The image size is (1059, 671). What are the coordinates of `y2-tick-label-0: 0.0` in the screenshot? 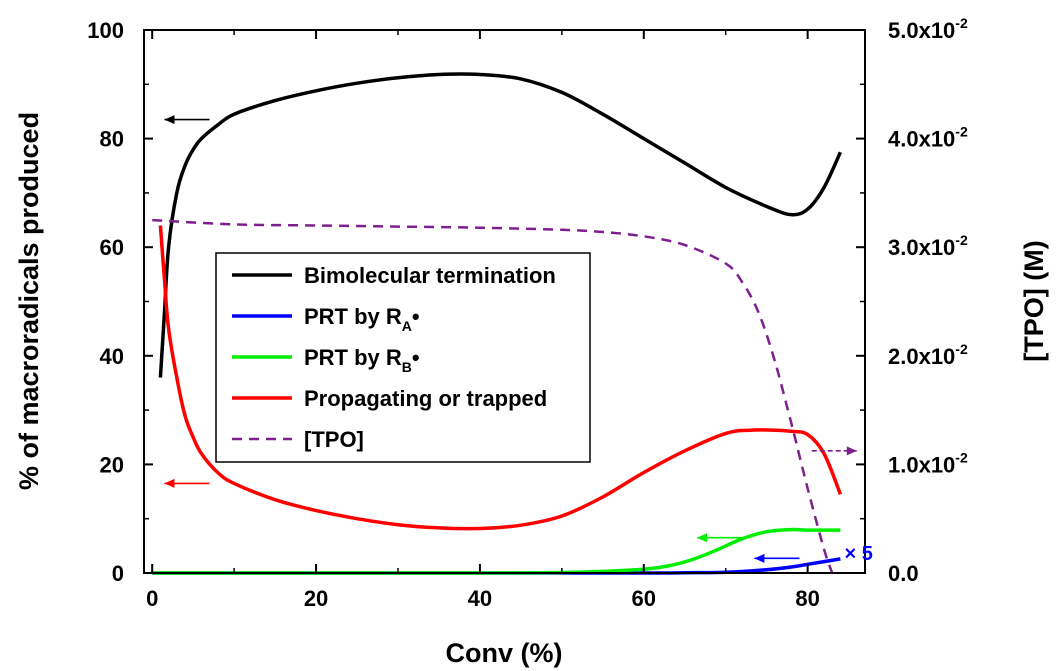 It's located at (903, 573).